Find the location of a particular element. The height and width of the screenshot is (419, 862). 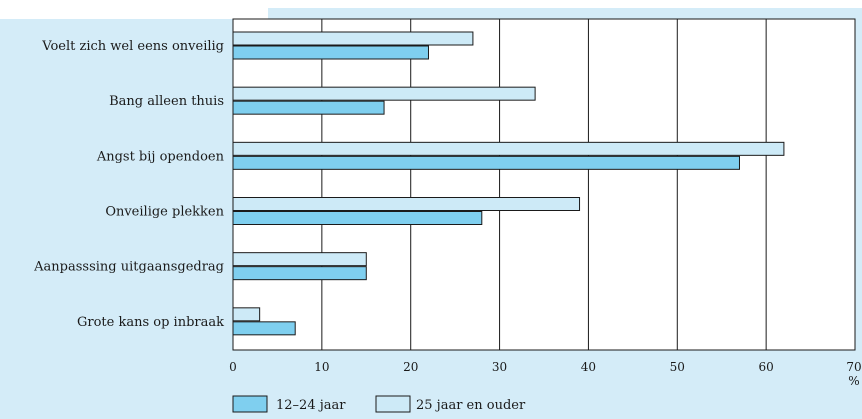

x-tick-label: 70 is located at coordinates (853, 367).